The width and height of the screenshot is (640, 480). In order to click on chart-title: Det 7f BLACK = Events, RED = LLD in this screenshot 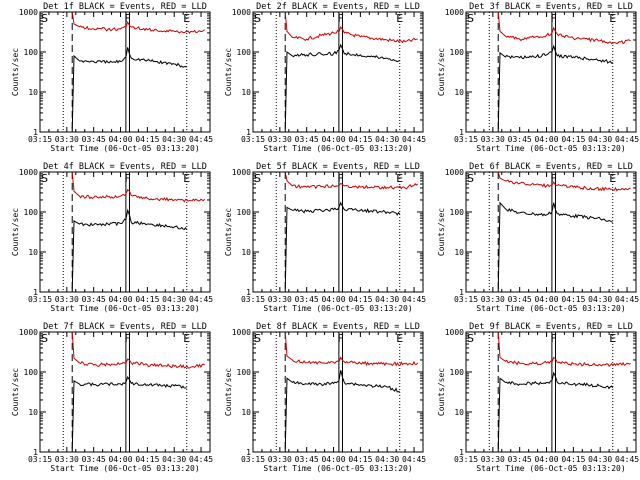, I will do `click(125, 327)`.